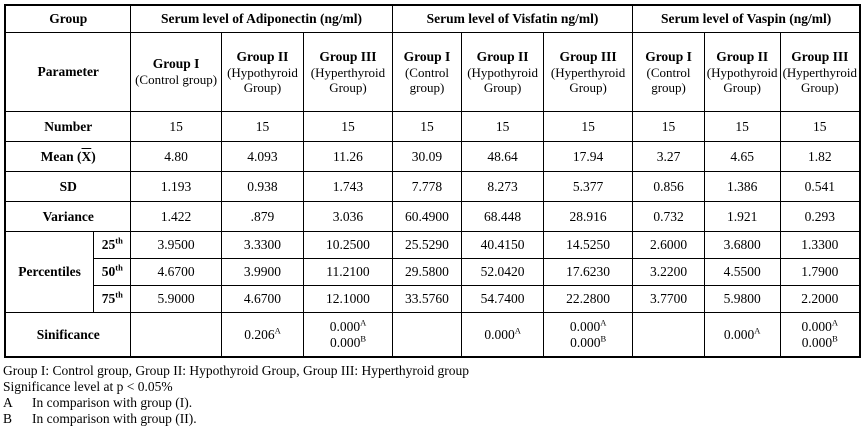 The height and width of the screenshot is (427, 861). What do you see at coordinates (112, 402) in the screenshot?
I see `footnote-a-text: In comparison with group (I).` at bounding box center [112, 402].